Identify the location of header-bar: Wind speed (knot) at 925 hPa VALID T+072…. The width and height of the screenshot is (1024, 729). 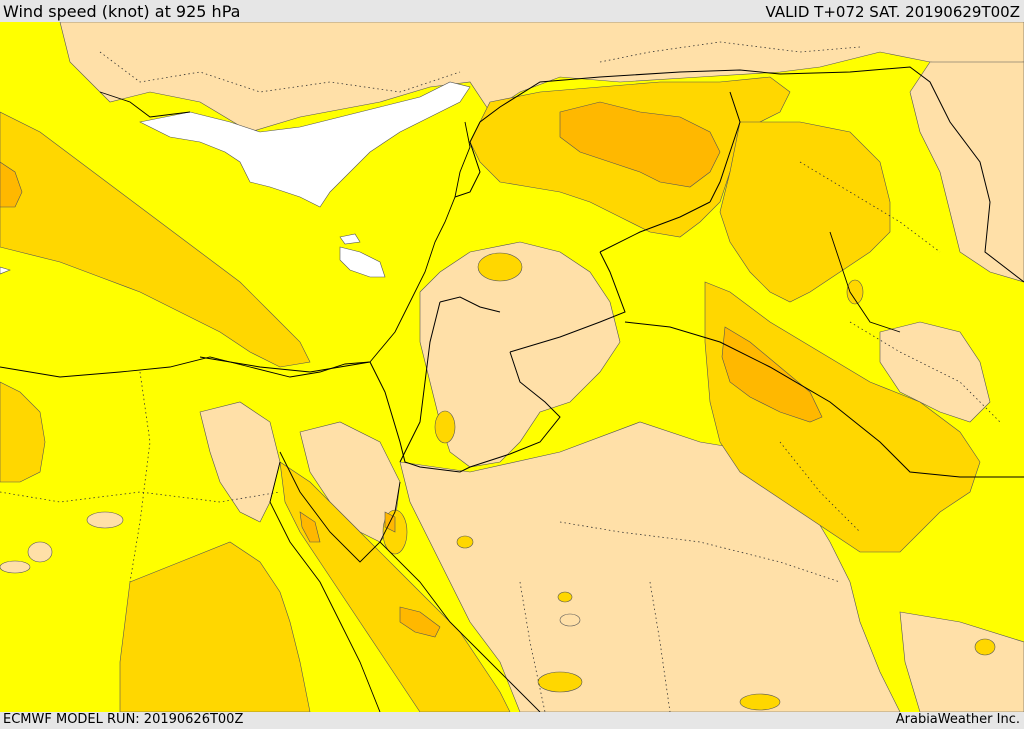
(512, 11).